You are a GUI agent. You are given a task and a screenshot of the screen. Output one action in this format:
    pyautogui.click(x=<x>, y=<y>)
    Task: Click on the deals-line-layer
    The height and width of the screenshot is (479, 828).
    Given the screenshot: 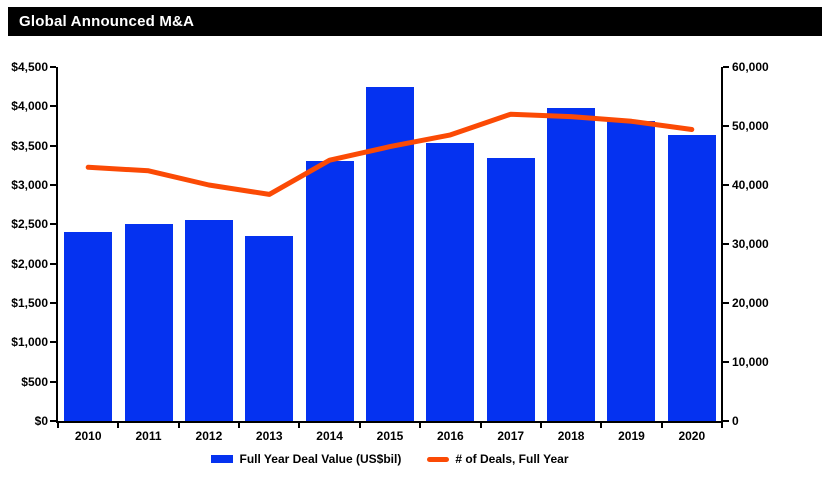 What is the action you would take?
    pyautogui.click(x=390, y=154)
    